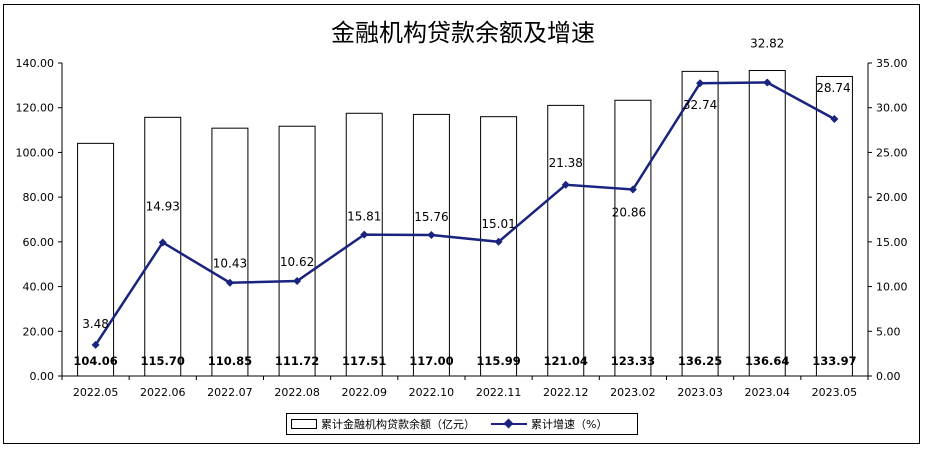 The width and height of the screenshot is (926, 449). What do you see at coordinates (304, 424) in the screenshot?
I see `legend-bar-swatch` at bounding box center [304, 424].